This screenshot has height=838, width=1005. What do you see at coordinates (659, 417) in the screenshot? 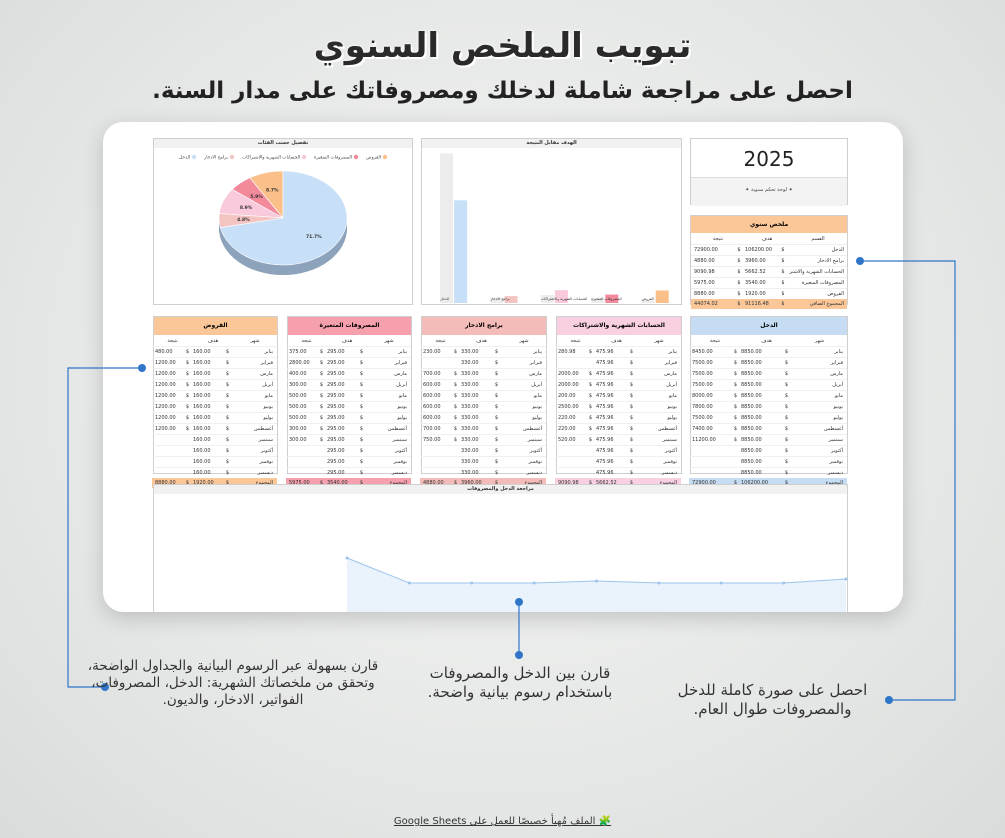
I see `month: يوليو` at bounding box center [659, 417].